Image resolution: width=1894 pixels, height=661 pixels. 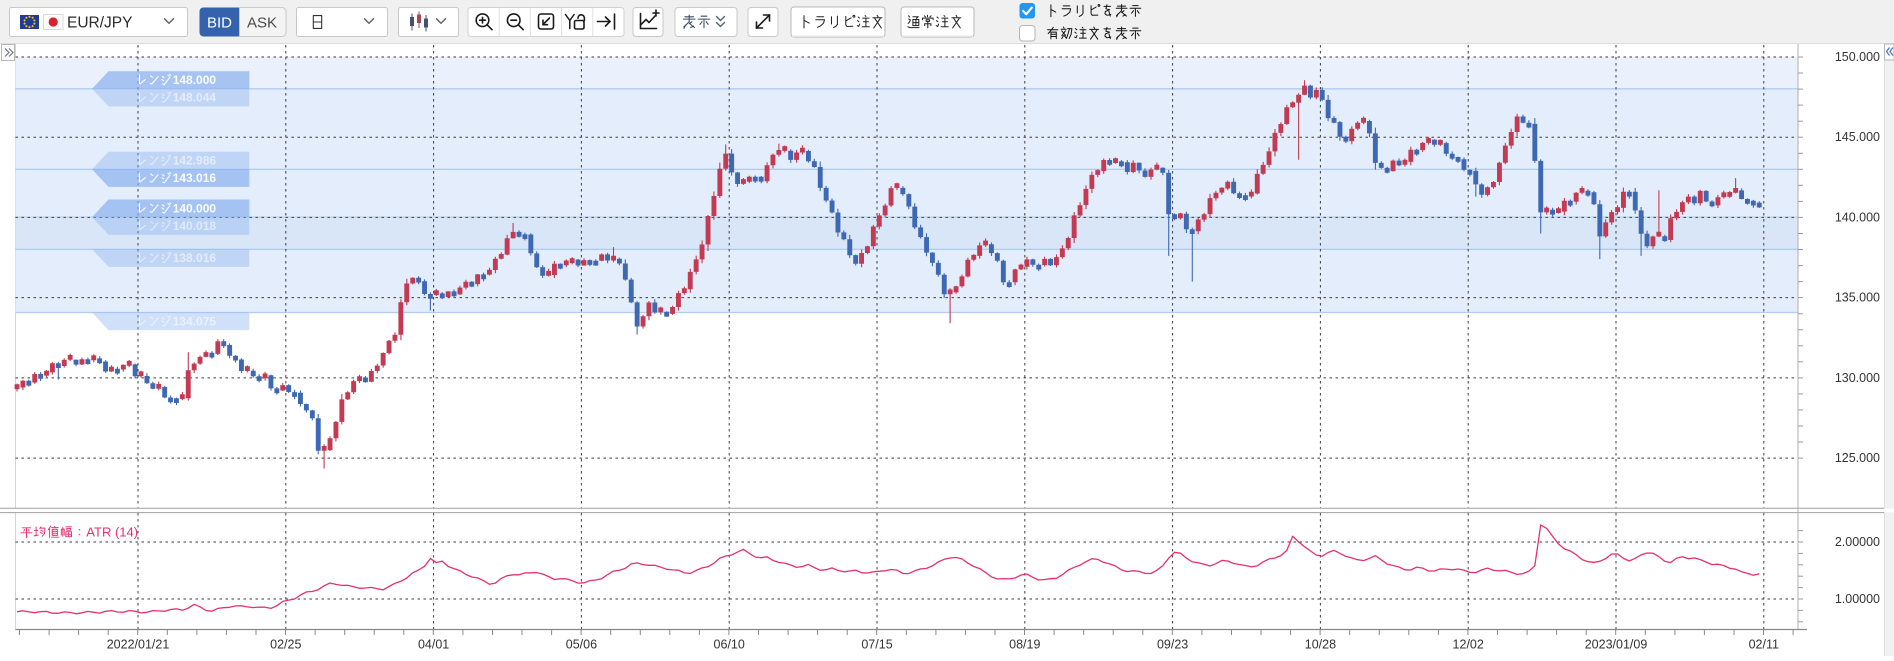 What do you see at coordinates (1024, 645) in the screenshot?
I see `svg-text: 08/19` at bounding box center [1024, 645].